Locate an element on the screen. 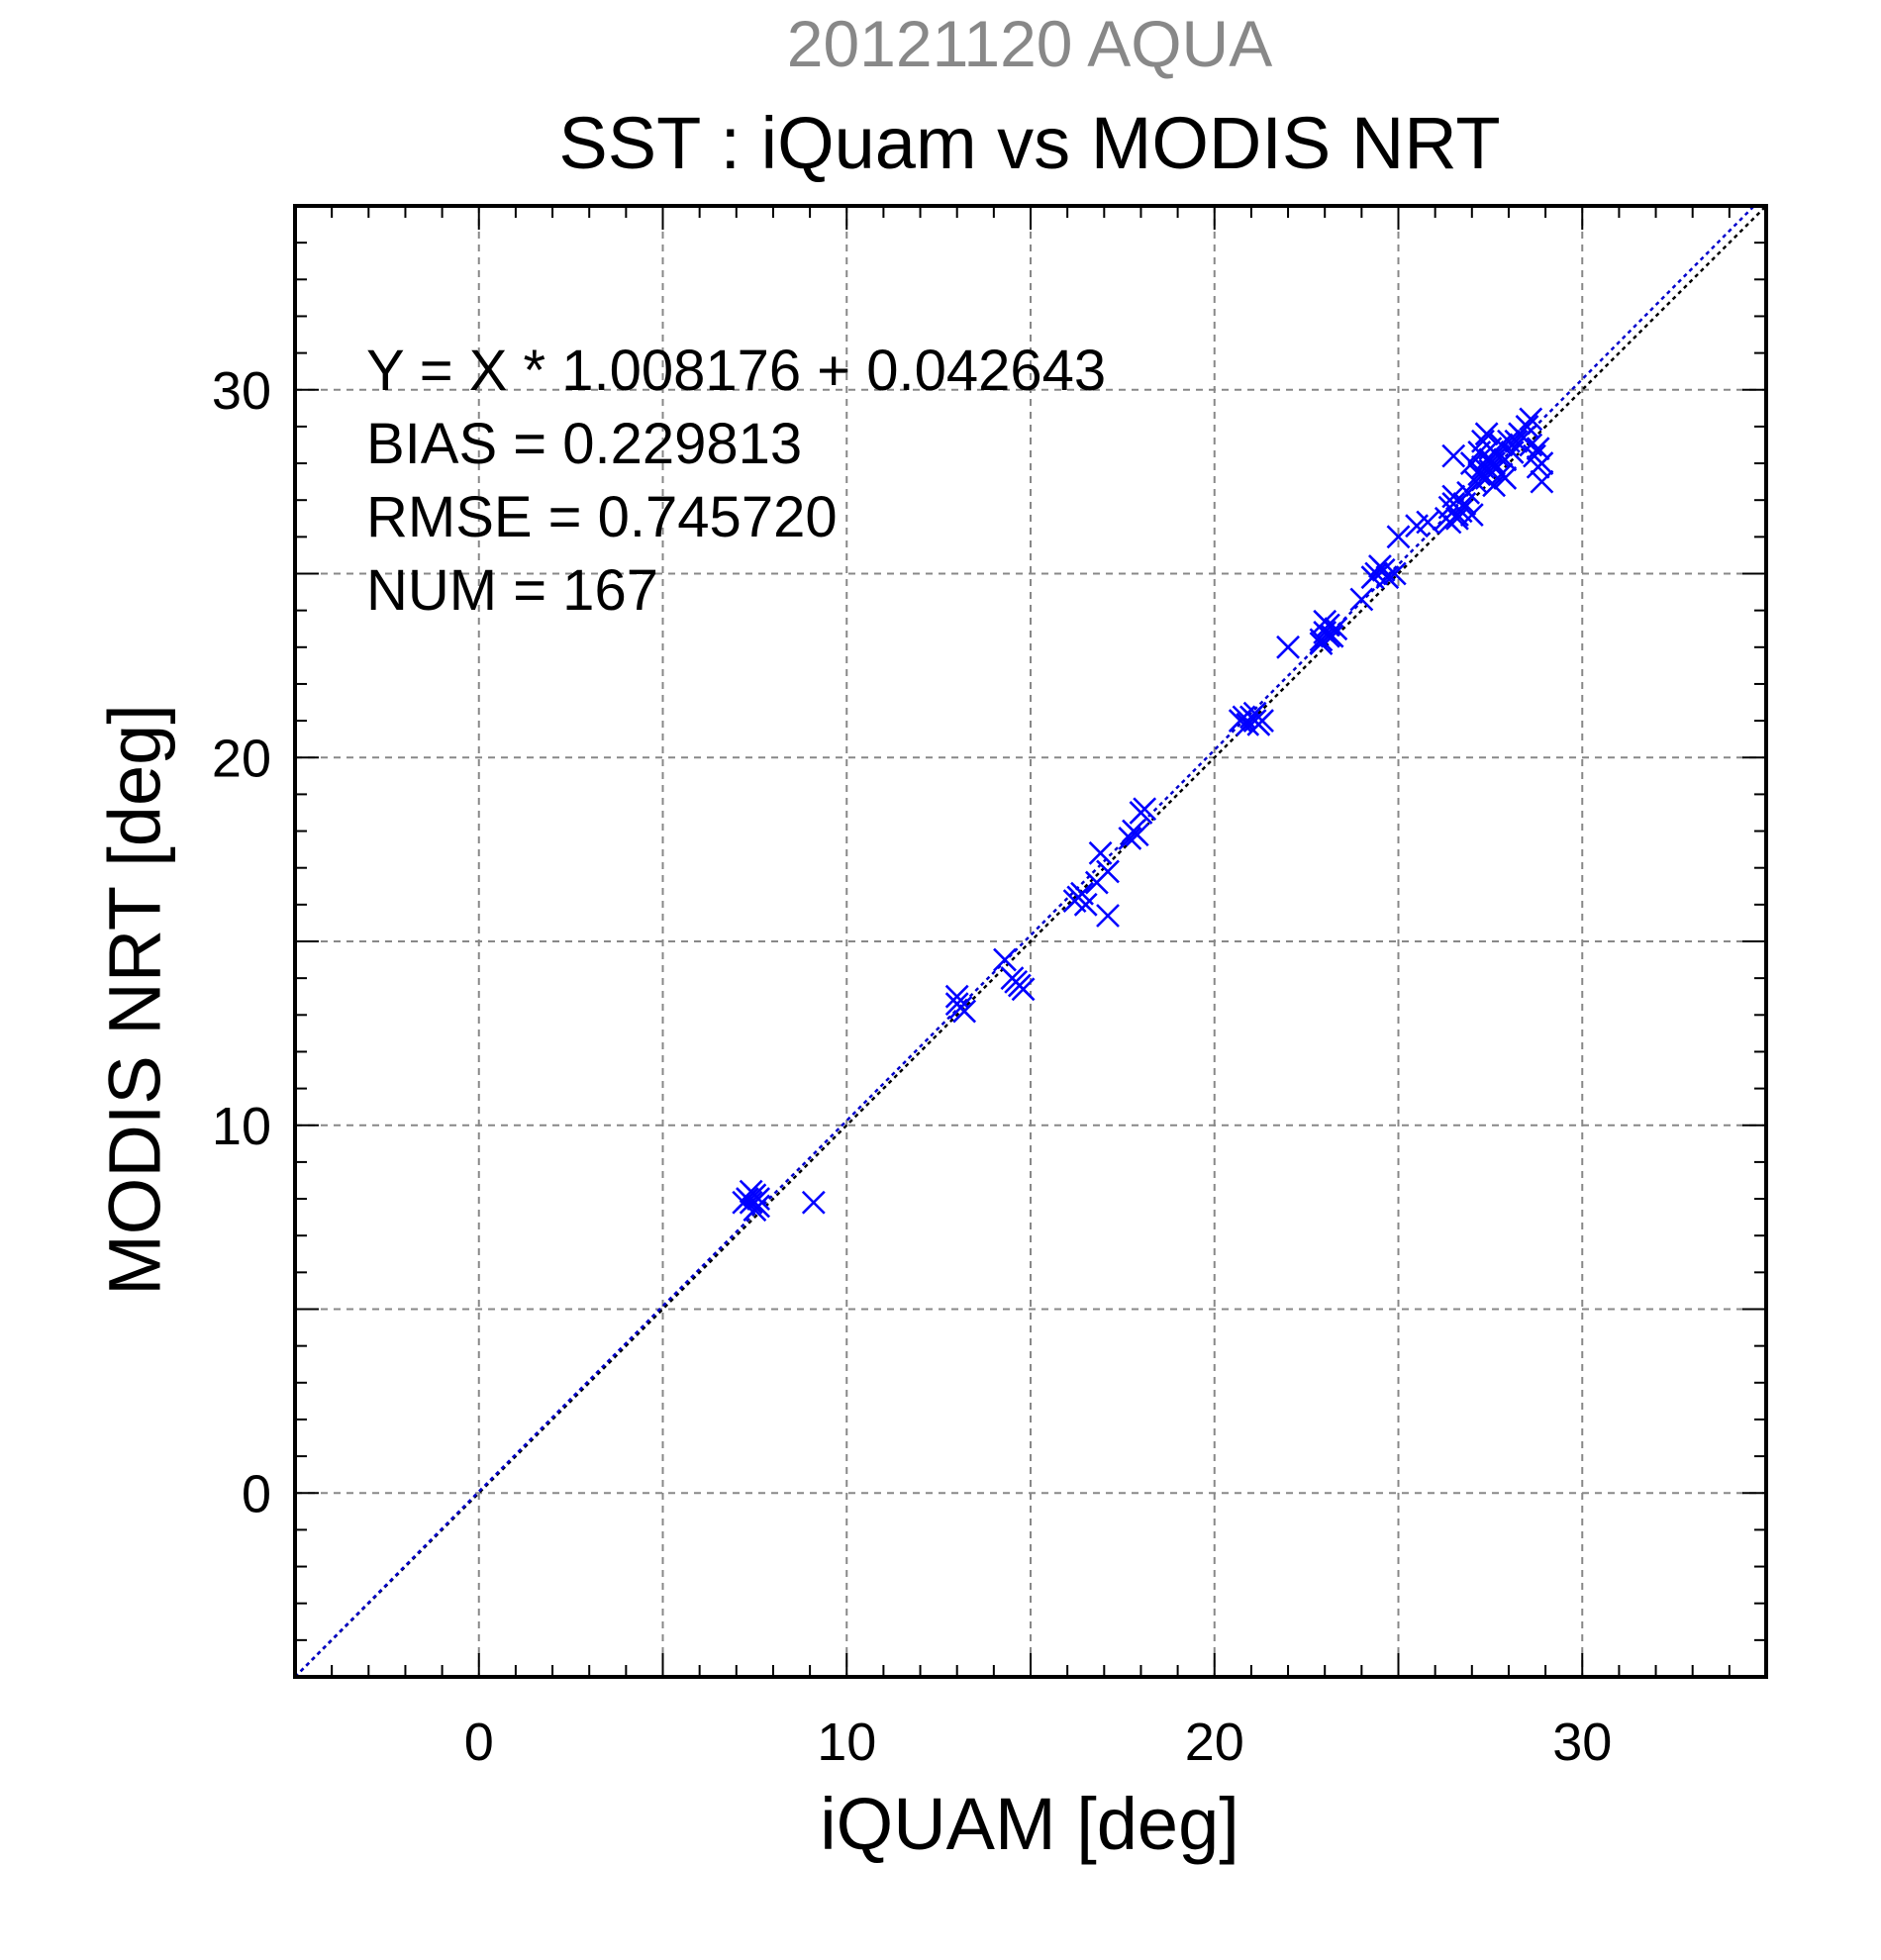  rmse-stat: RMSE = 0.745720 is located at coordinates (602, 517).